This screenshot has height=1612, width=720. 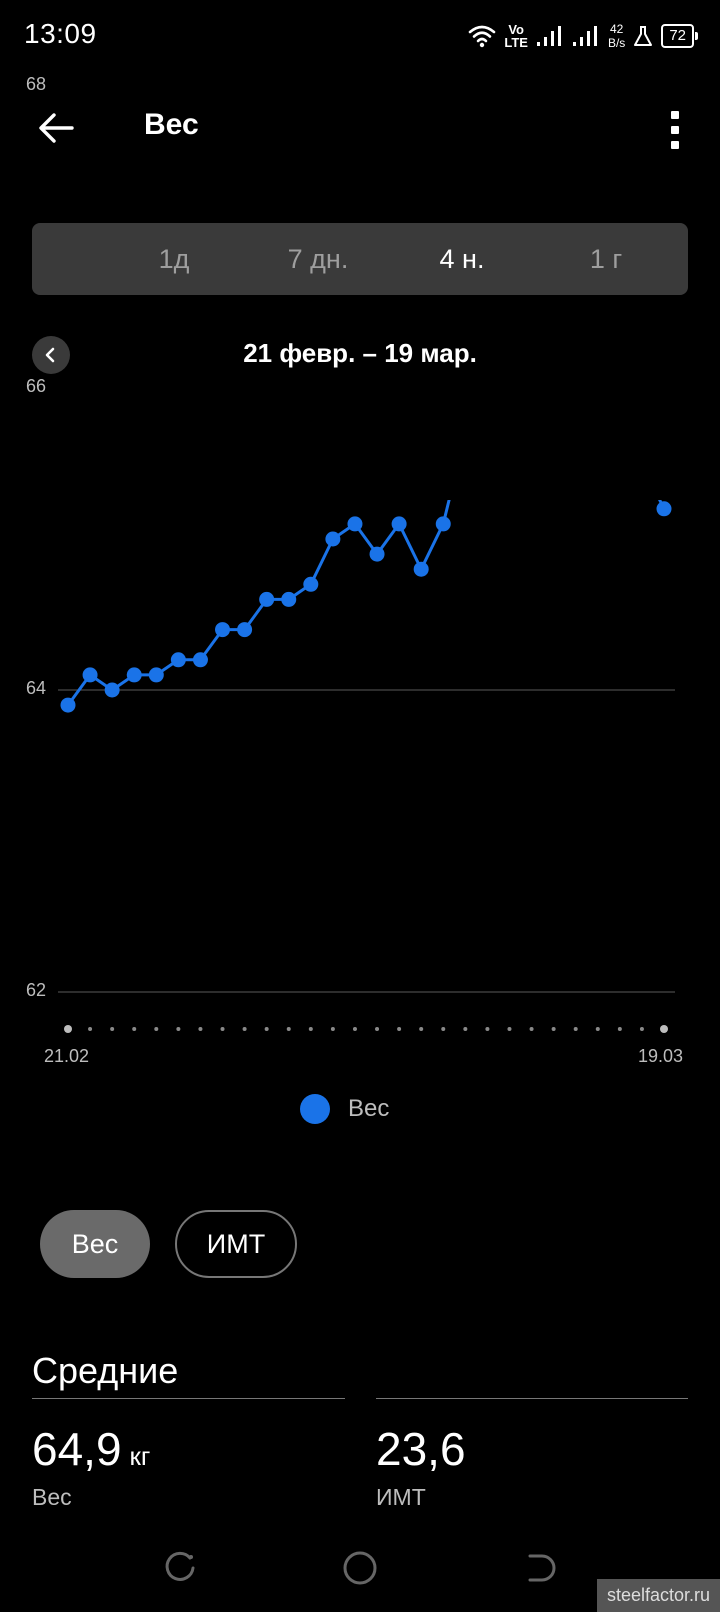 What do you see at coordinates (369, 1108) in the screenshot?
I see `legend-label: Вес` at bounding box center [369, 1108].